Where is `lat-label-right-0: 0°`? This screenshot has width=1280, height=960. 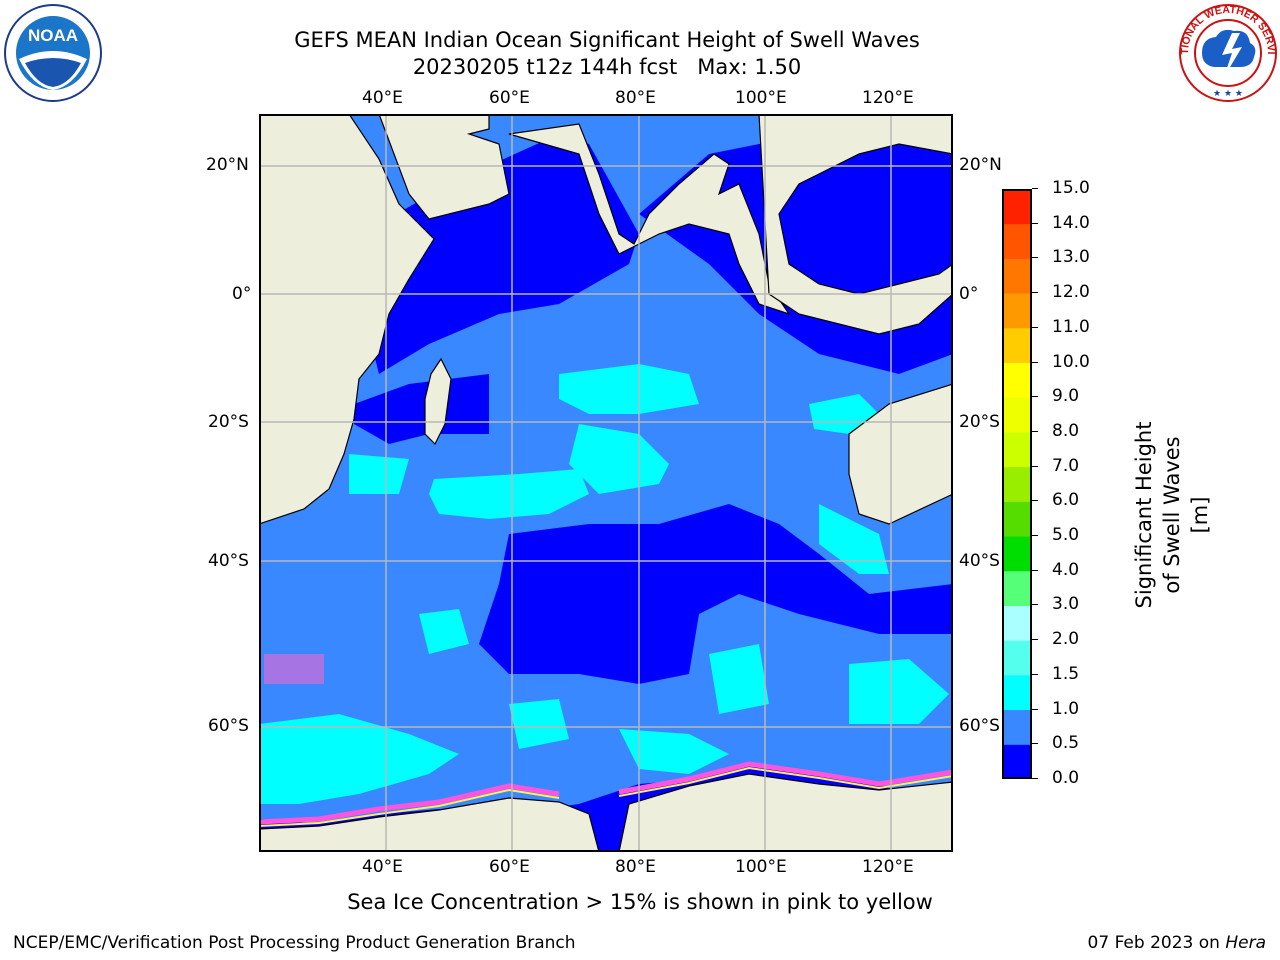 lat-label-right-0: 0° is located at coordinates (969, 294).